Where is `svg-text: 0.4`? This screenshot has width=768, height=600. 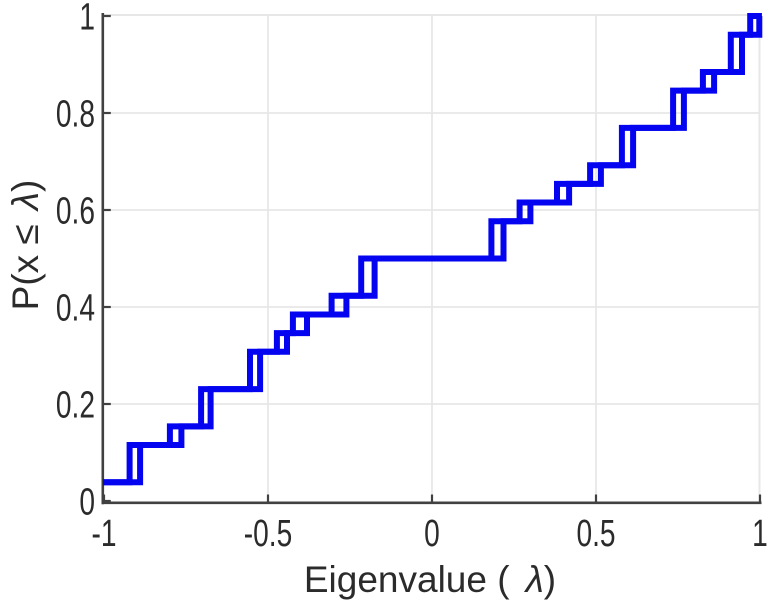 svg-text: 0.4 is located at coordinates (75, 309).